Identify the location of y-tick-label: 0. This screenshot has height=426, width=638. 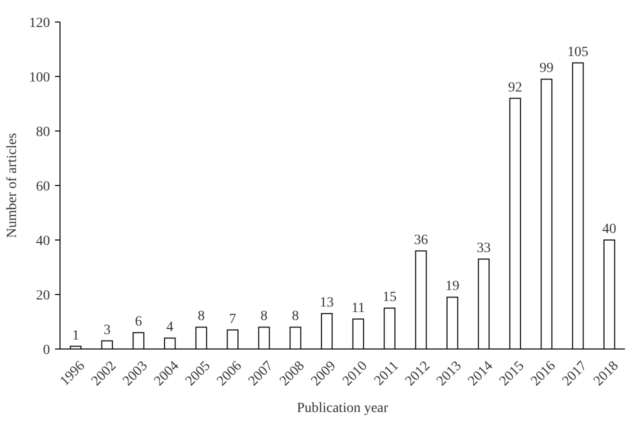
(46, 350).